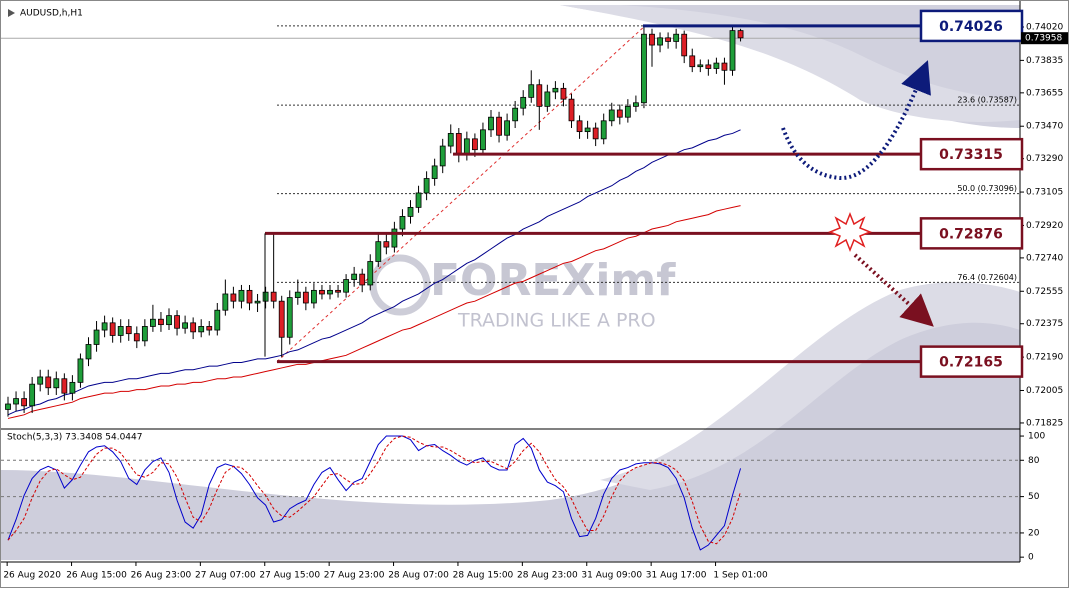 The width and height of the screenshot is (1069, 592). Describe the element at coordinates (611, 576) in the screenshot. I see `x-tick-label: 31 Aug 09:00` at that location.